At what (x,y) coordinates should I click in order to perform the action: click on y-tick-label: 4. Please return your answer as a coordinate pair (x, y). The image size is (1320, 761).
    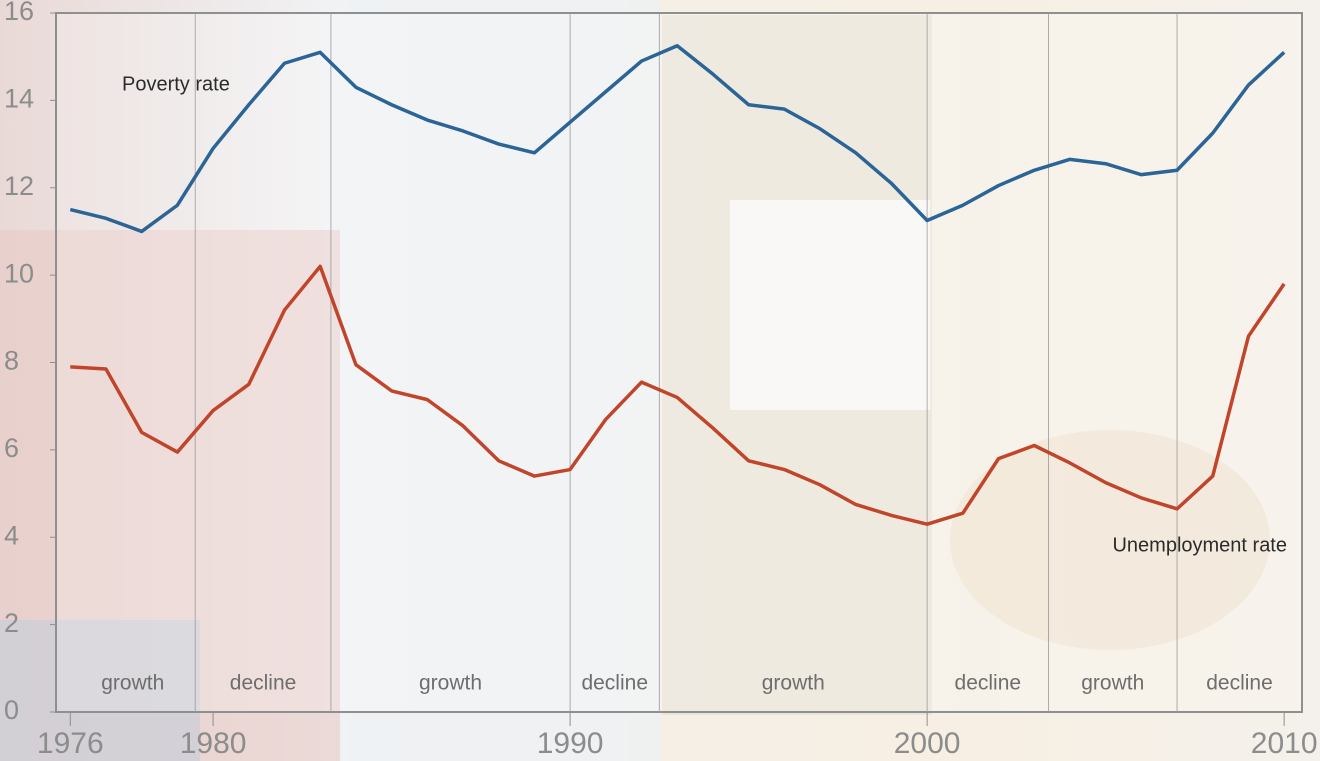
    Looking at the image, I should click on (11, 535).